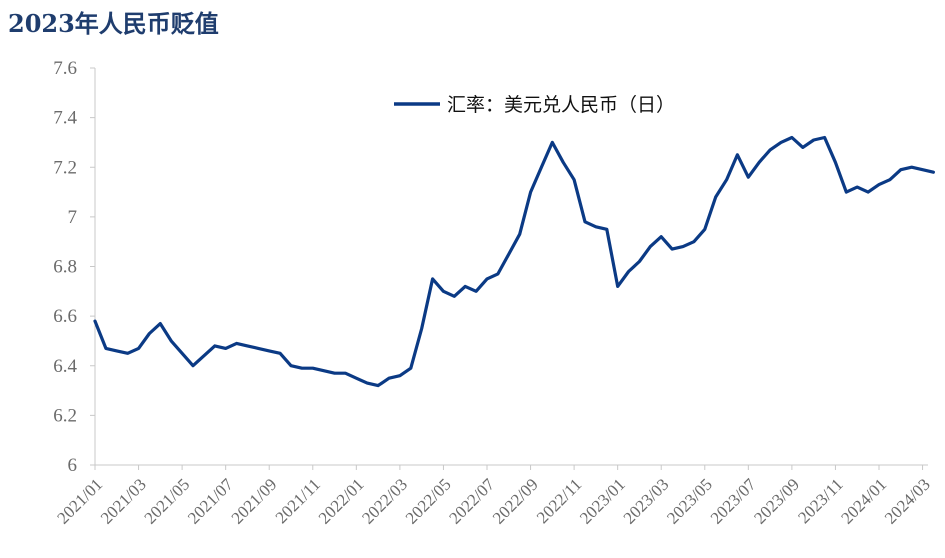  What do you see at coordinates (689, 501) in the screenshot?
I see `x-tick-label: 2023/05` at bounding box center [689, 501].